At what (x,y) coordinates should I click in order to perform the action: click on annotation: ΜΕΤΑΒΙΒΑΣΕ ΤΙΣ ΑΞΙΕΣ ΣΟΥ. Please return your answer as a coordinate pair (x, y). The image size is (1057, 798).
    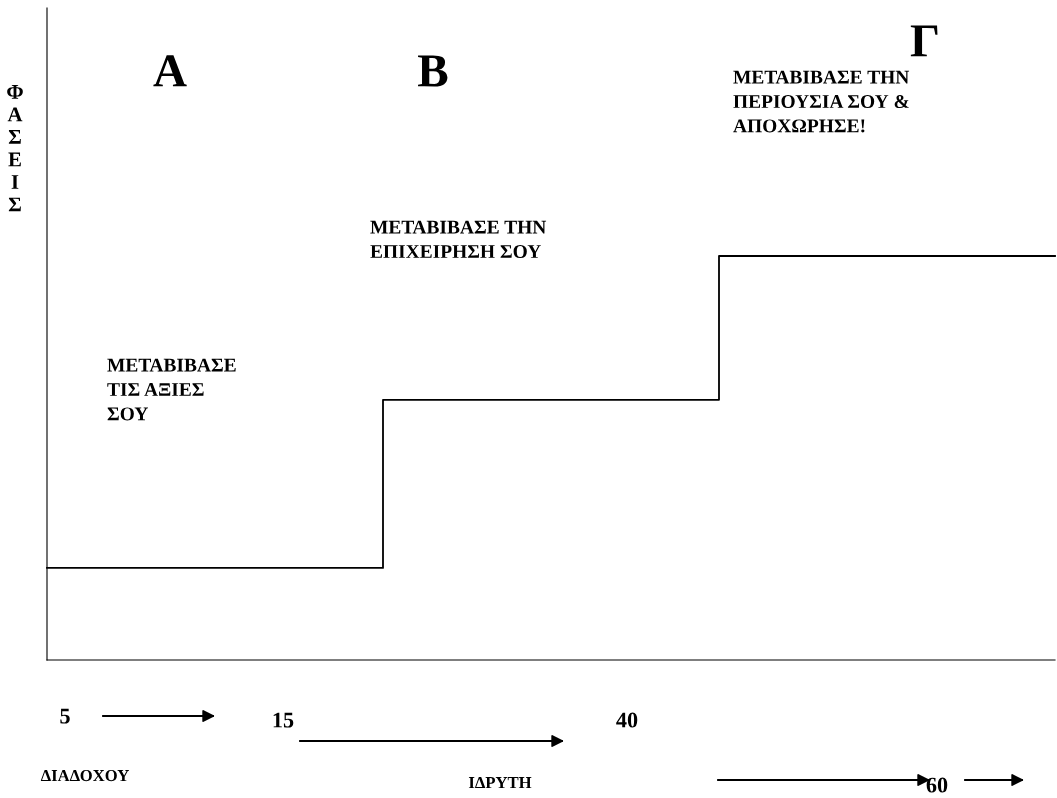
    Looking at the image, I should click on (171, 389).